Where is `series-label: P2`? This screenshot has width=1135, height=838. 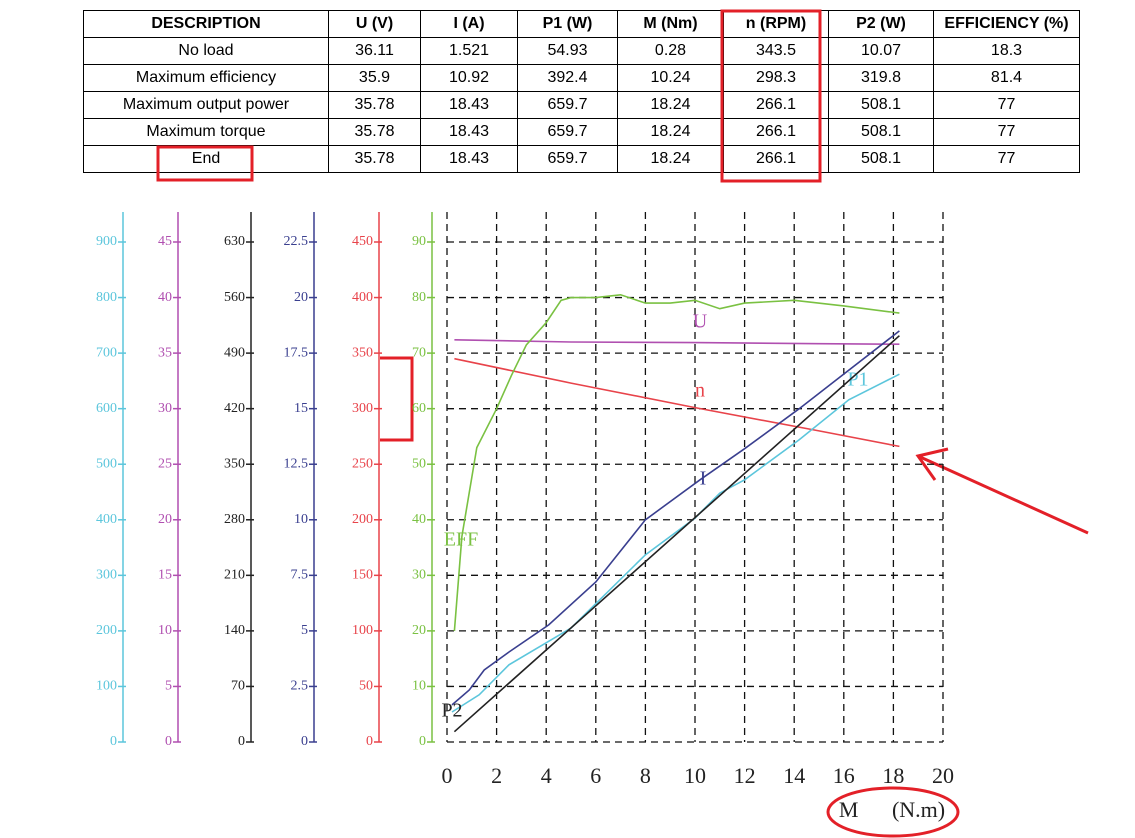 series-label: P2 is located at coordinates (451, 711).